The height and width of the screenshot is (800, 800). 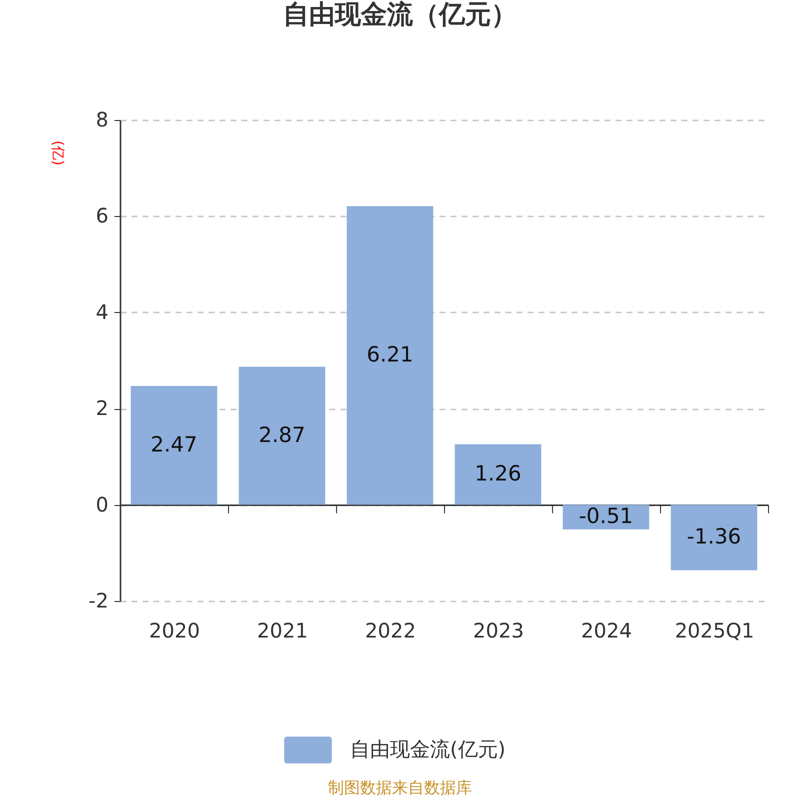 I want to click on x-tick-label: 2023, so click(x=498, y=630).